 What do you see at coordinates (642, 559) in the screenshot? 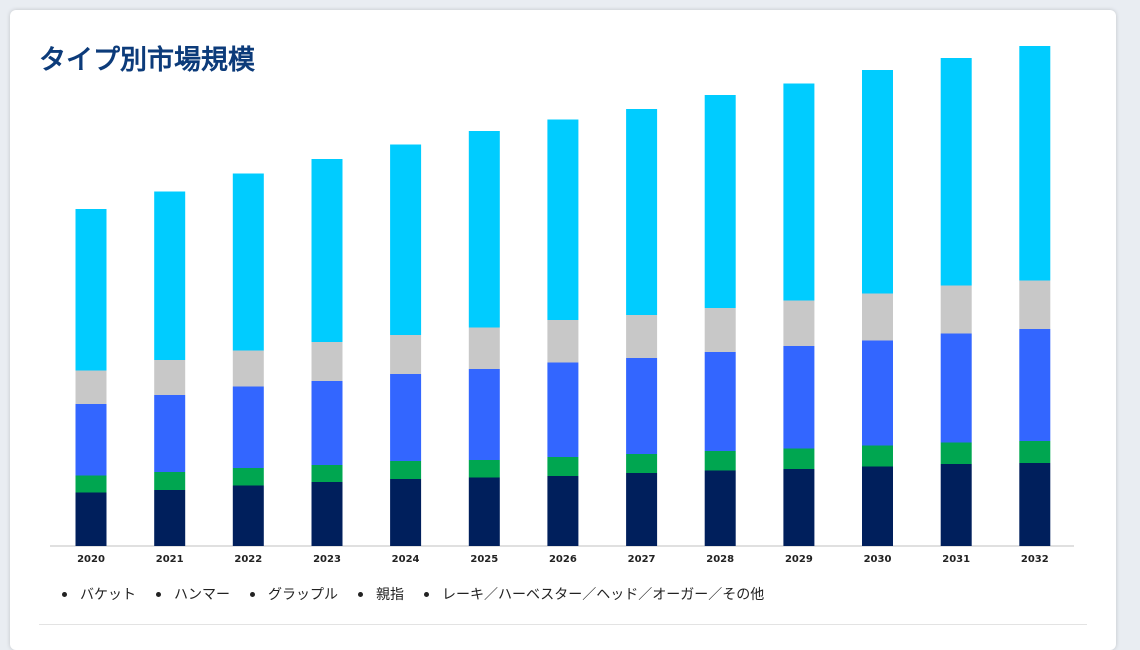
I see `x-tick-label: 2027` at bounding box center [642, 559].